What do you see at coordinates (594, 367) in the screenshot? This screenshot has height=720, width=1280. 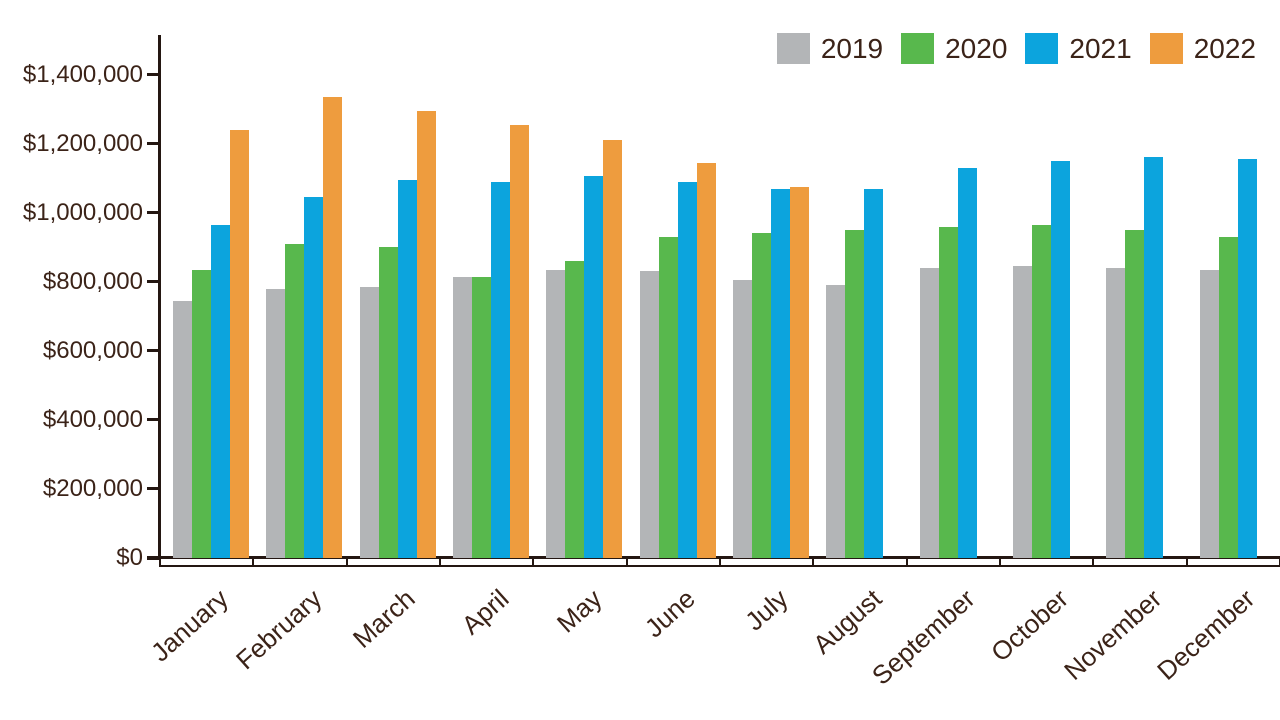 I see `bar-2021-may` at bounding box center [594, 367].